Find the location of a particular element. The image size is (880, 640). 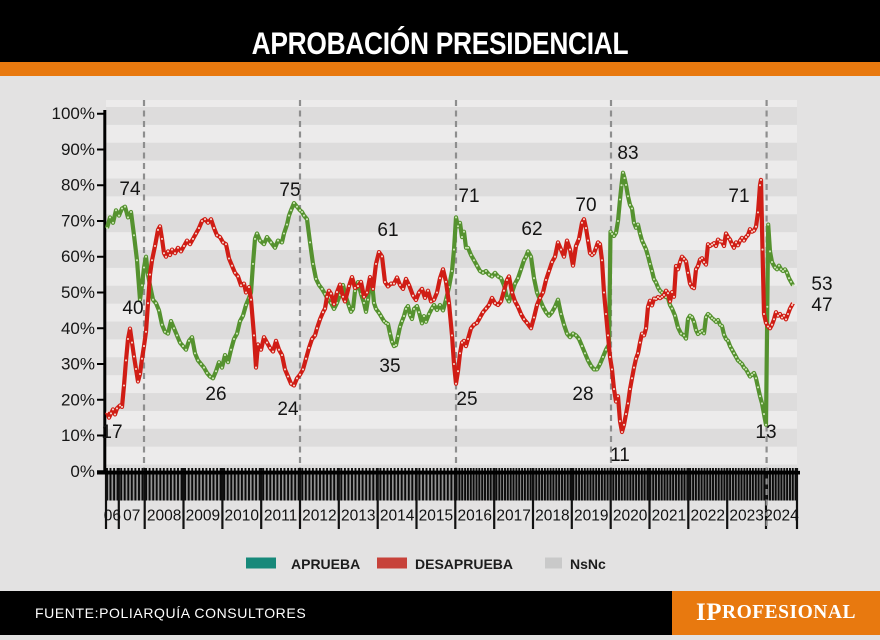

svg-text: 2024 is located at coordinates (781, 516).